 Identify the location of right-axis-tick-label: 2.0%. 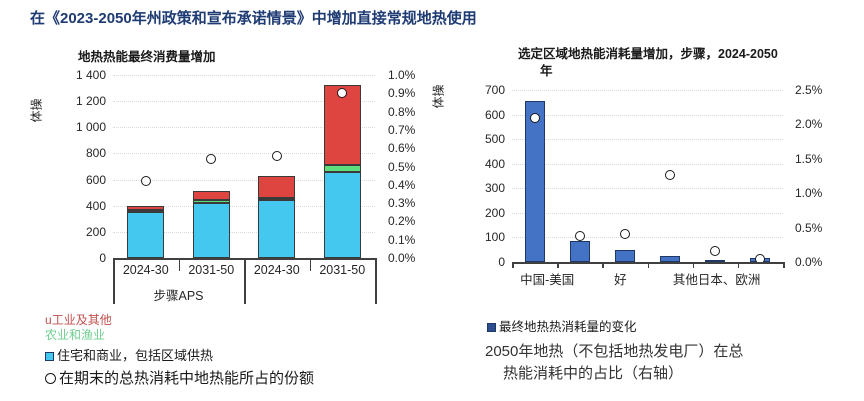
(809, 124).